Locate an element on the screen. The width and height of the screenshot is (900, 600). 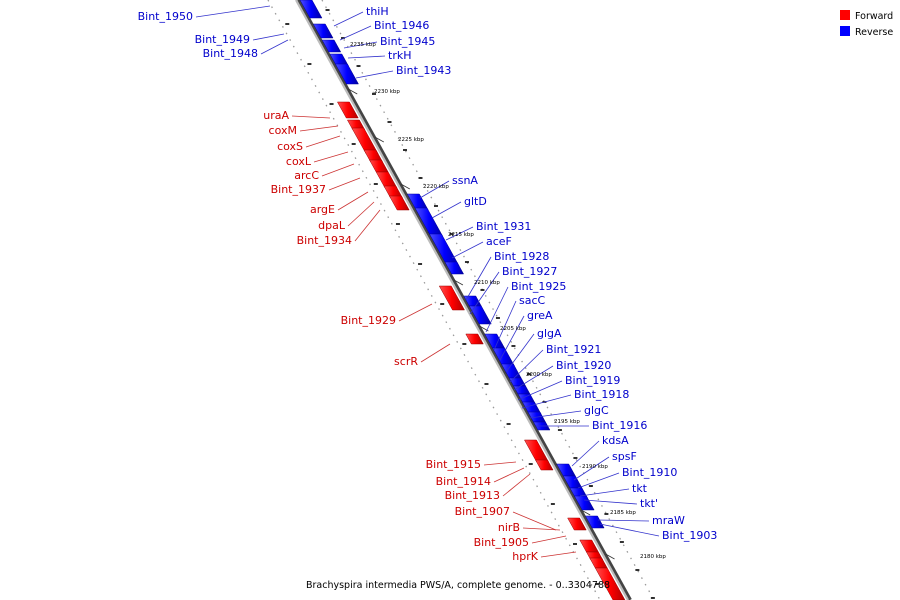
gene-label: tkt is located at coordinates (640, 488).